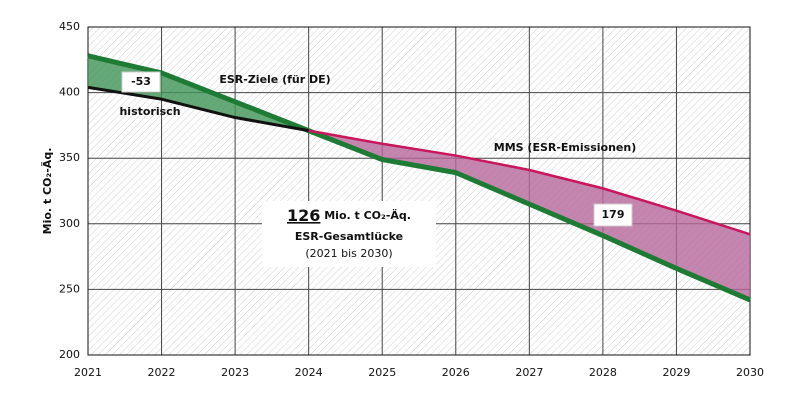 Image resolution: width=800 pixels, height=400 pixels. Describe the element at coordinates (274, 79) in the screenshot. I see `series-label: ESR-Ziele (für DE)` at that location.